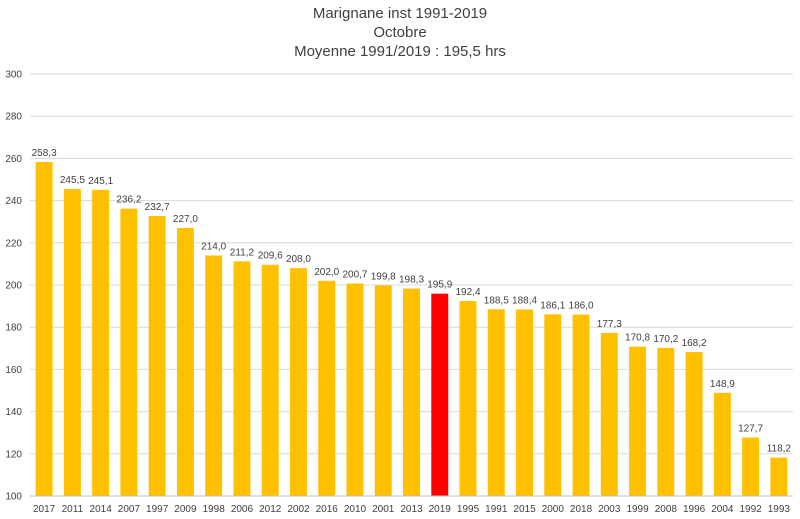 Image resolution: width=800 pixels, height=519 pixels. What do you see at coordinates (440, 509) in the screenshot?
I see `x-tick-label-2019: 2019` at bounding box center [440, 509].